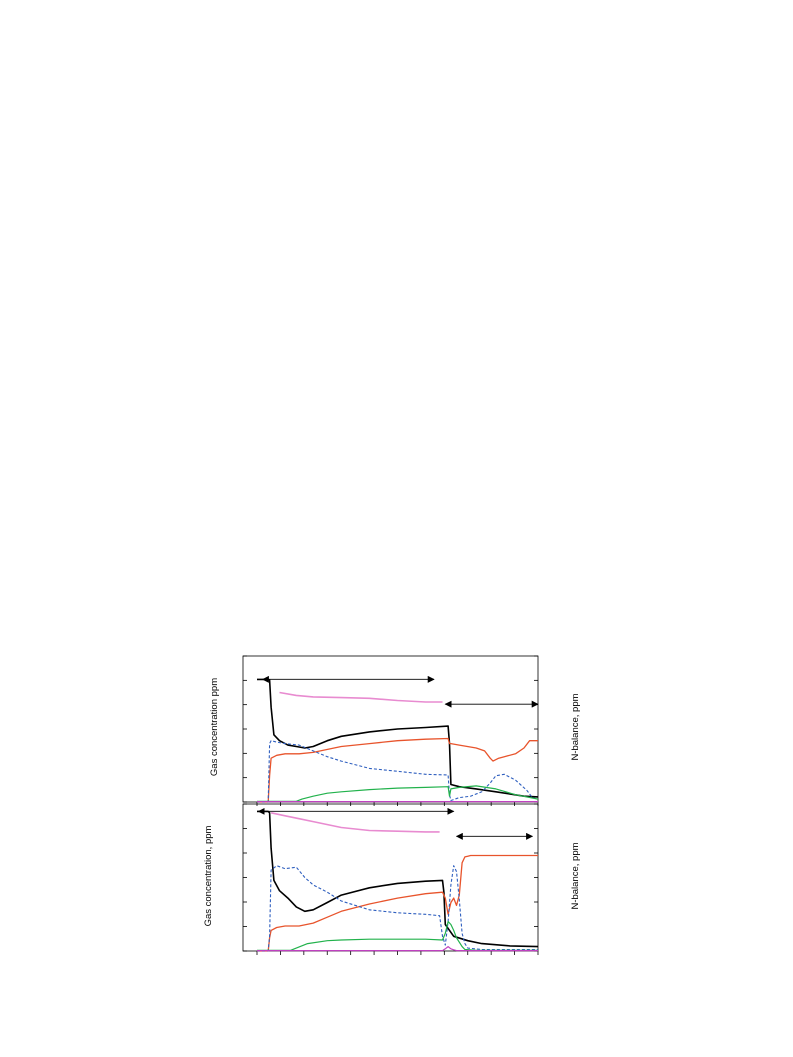  I want to click on top-y2-axis-label: N-balance, ppm, so click(575, 726).